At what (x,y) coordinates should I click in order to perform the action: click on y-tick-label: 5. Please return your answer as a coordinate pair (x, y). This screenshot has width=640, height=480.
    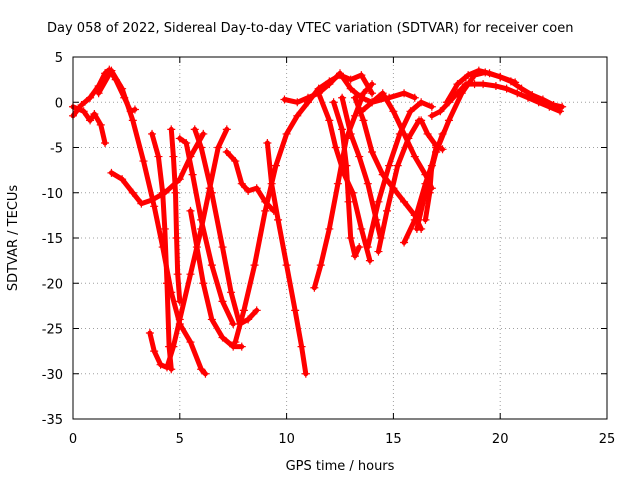
    Looking at the image, I should click on (59, 58).